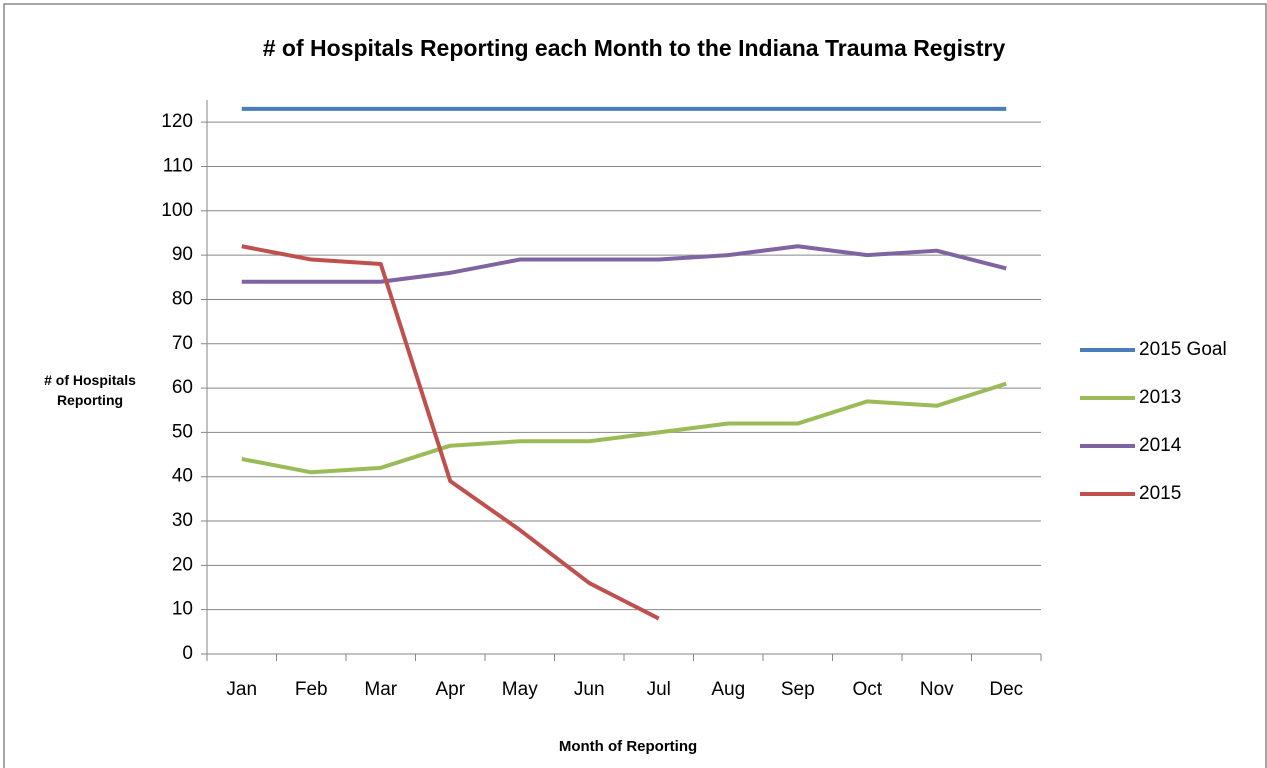  What do you see at coordinates (450, 689) in the screenshot?
I see `x-tick-label: Apr` at bounding box center [450, 689].